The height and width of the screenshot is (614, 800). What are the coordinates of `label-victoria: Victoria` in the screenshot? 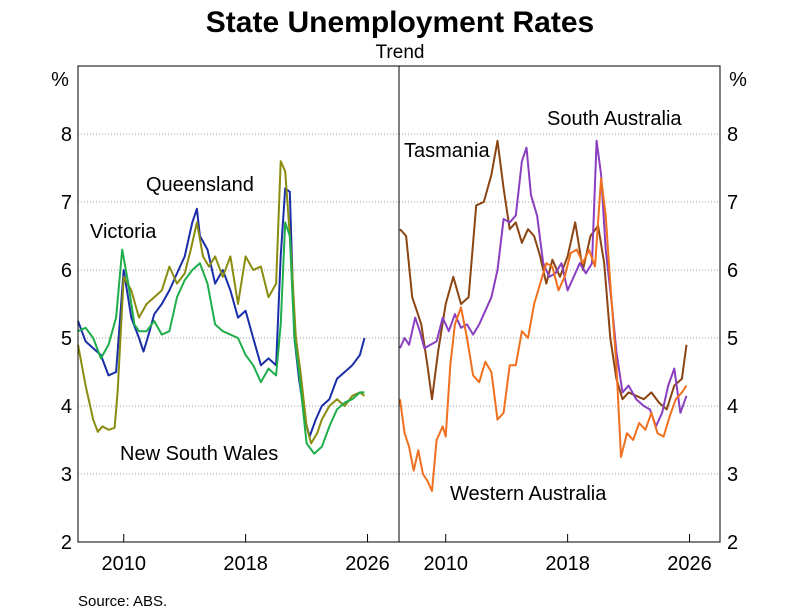 It's located at (123, 232).